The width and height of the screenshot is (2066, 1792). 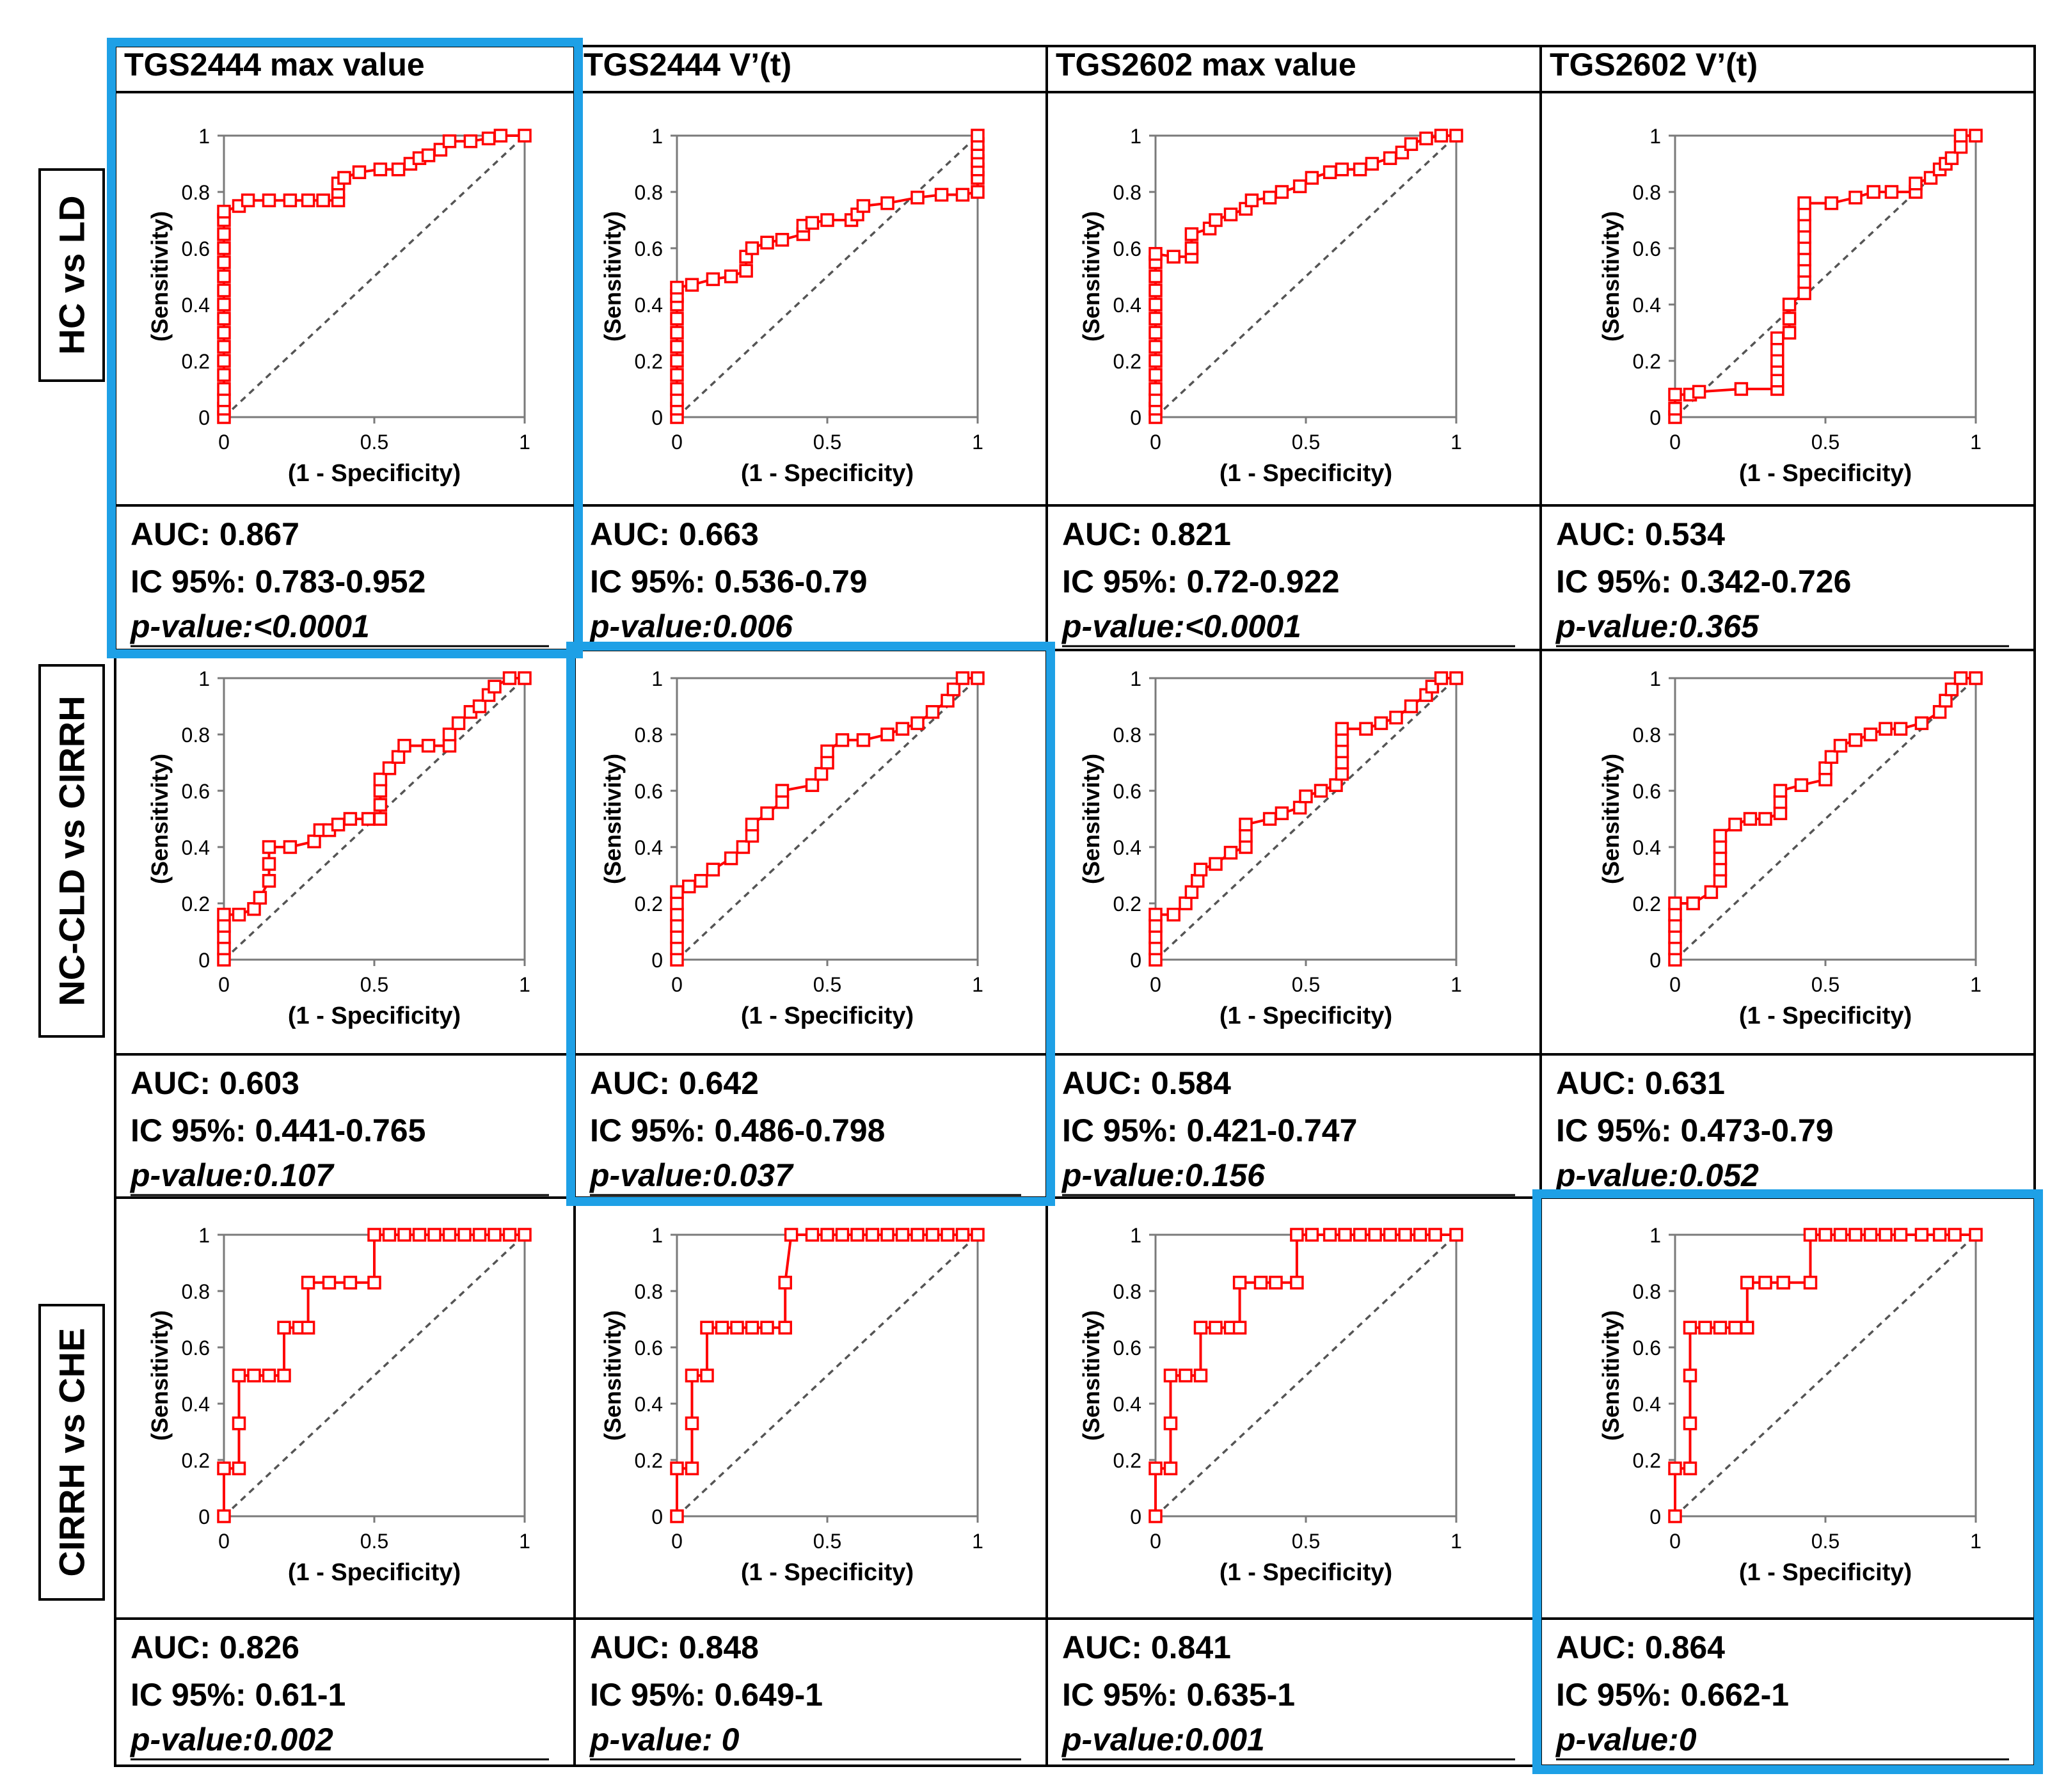 I want to click on p-value: p-value:<0.0001, so click(x=250, y=626).